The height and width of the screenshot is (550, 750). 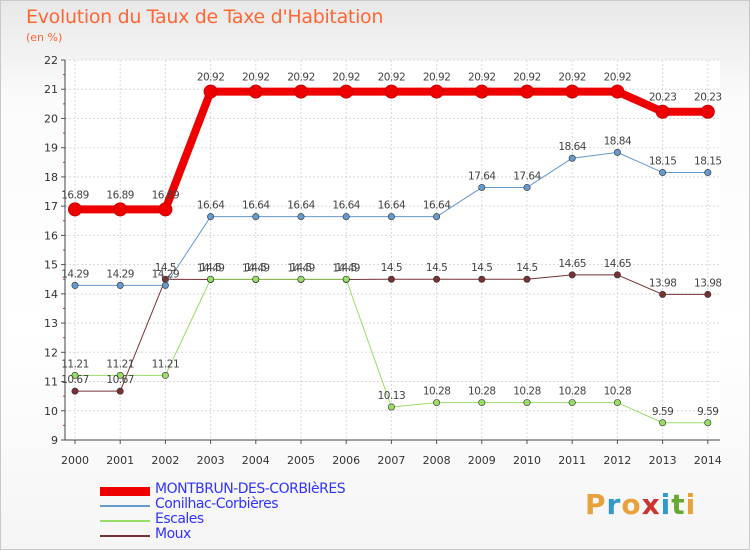 What do you see at coordinates (51, 265) in the screenshot?
I see `y-tick-label: 15` at bounding box center [51, 265].